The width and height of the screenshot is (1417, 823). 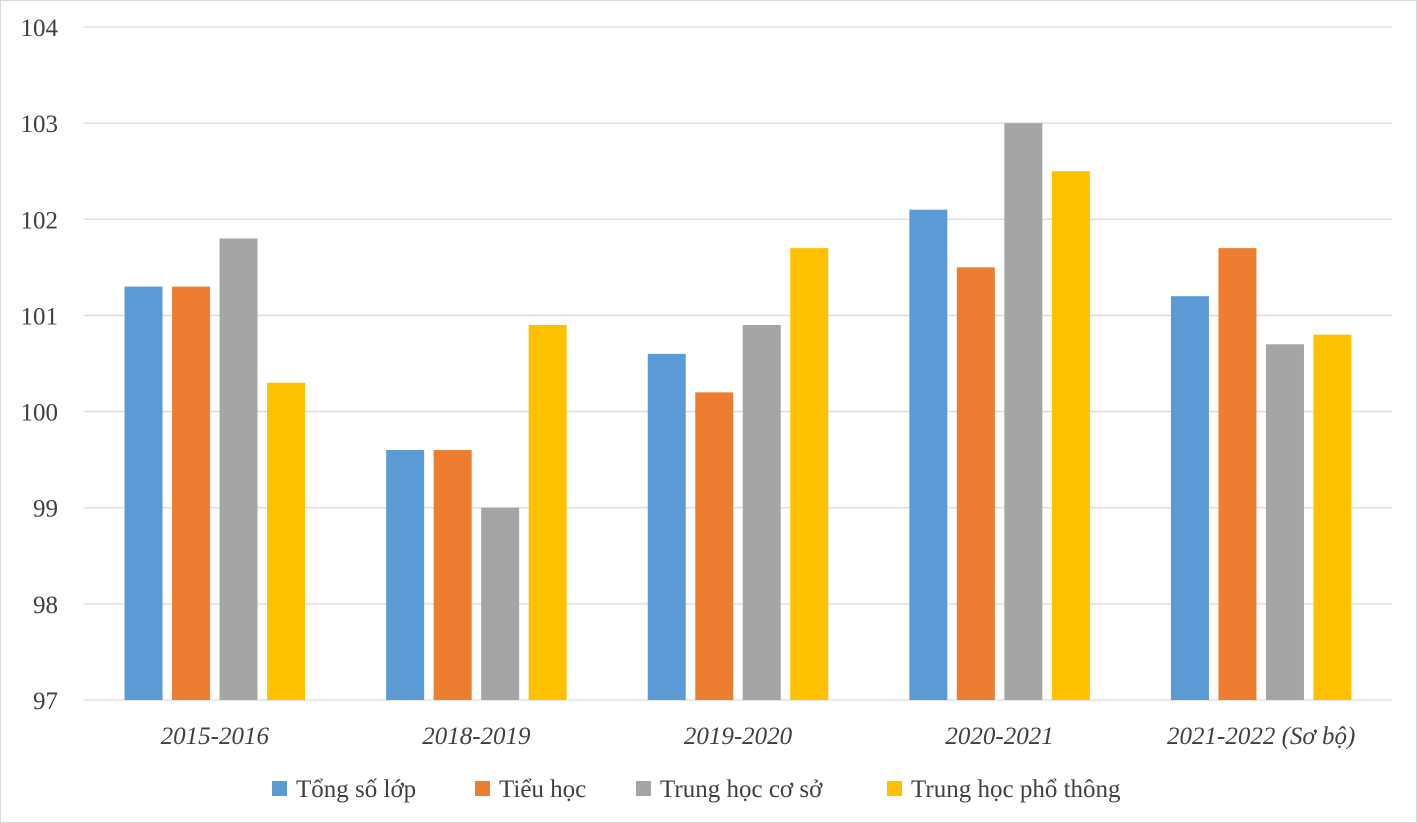 I want to click on x-tick-label: 2021-2022 (Sơ bộ), so click(x=1261, y=736).